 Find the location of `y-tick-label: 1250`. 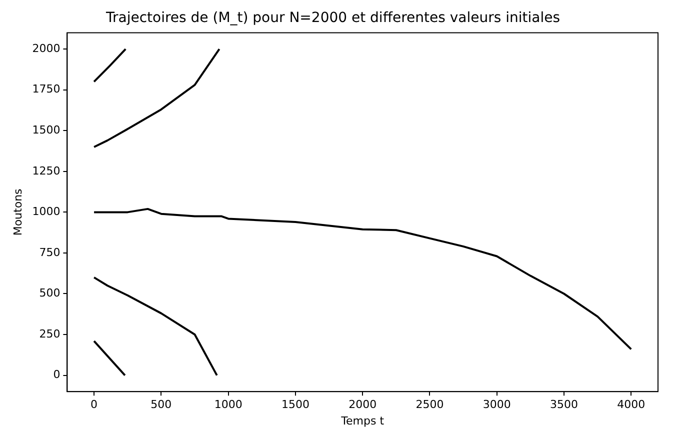

y-tick-label: 1250 is located at coordinates (46, 171).